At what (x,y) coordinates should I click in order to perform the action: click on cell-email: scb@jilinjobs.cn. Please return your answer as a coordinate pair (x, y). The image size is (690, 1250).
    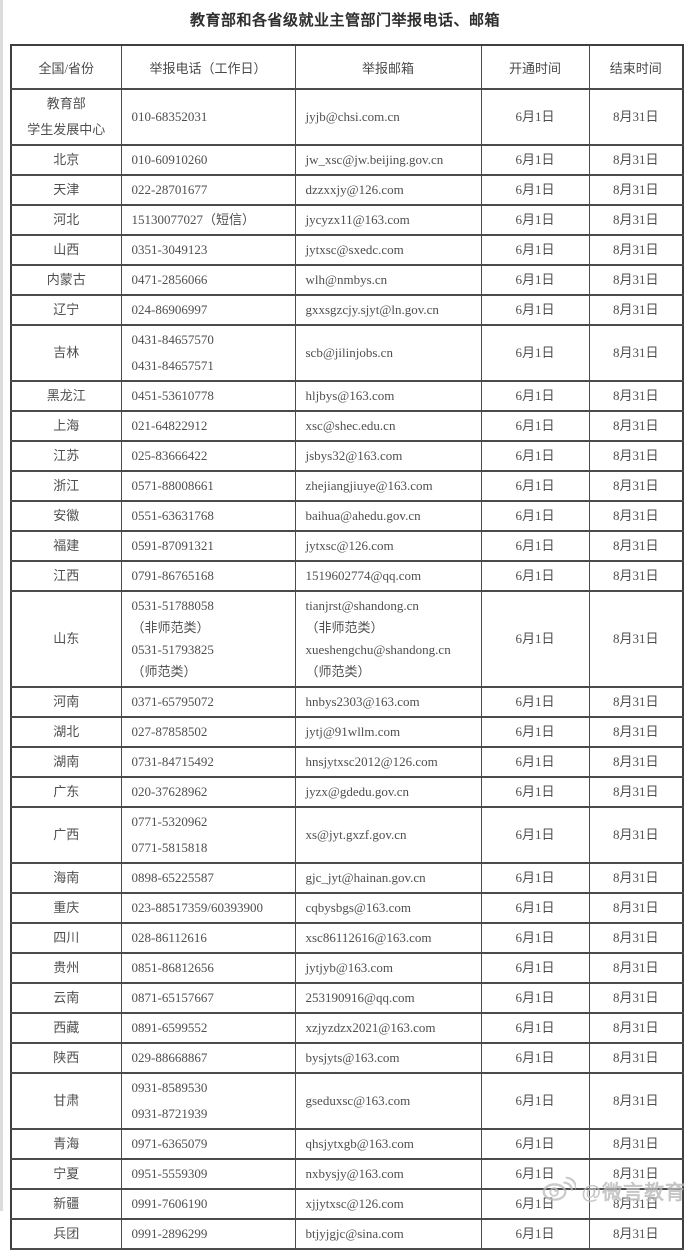
    Looking at the image, I should click on (388, 353).